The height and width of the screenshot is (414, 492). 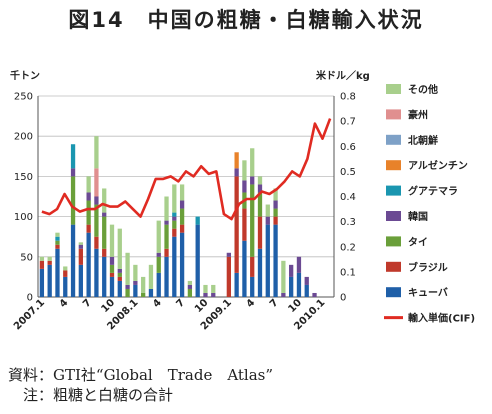 What do you see at coordinates (23, 177) in the screenshot?
I see `y-tick-label: 150` at bounding box center [23, 177].